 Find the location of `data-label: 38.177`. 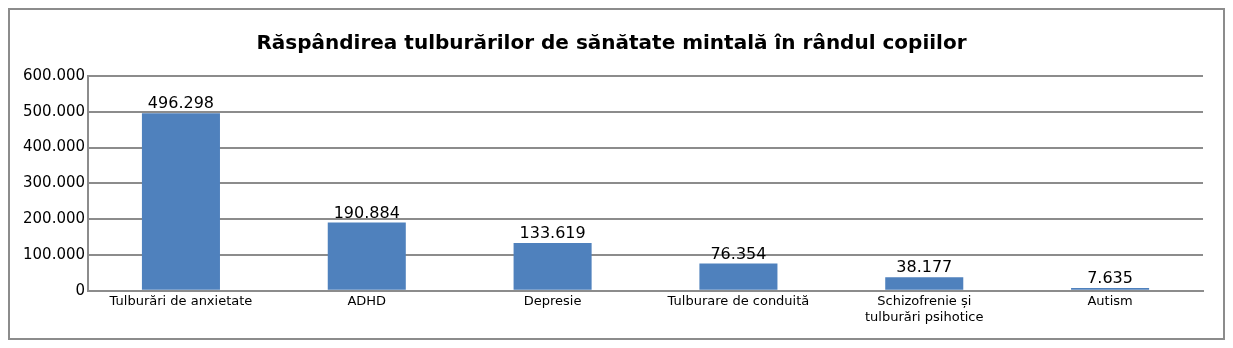

data-label: 38.177 is located at coordinates (924, 267).